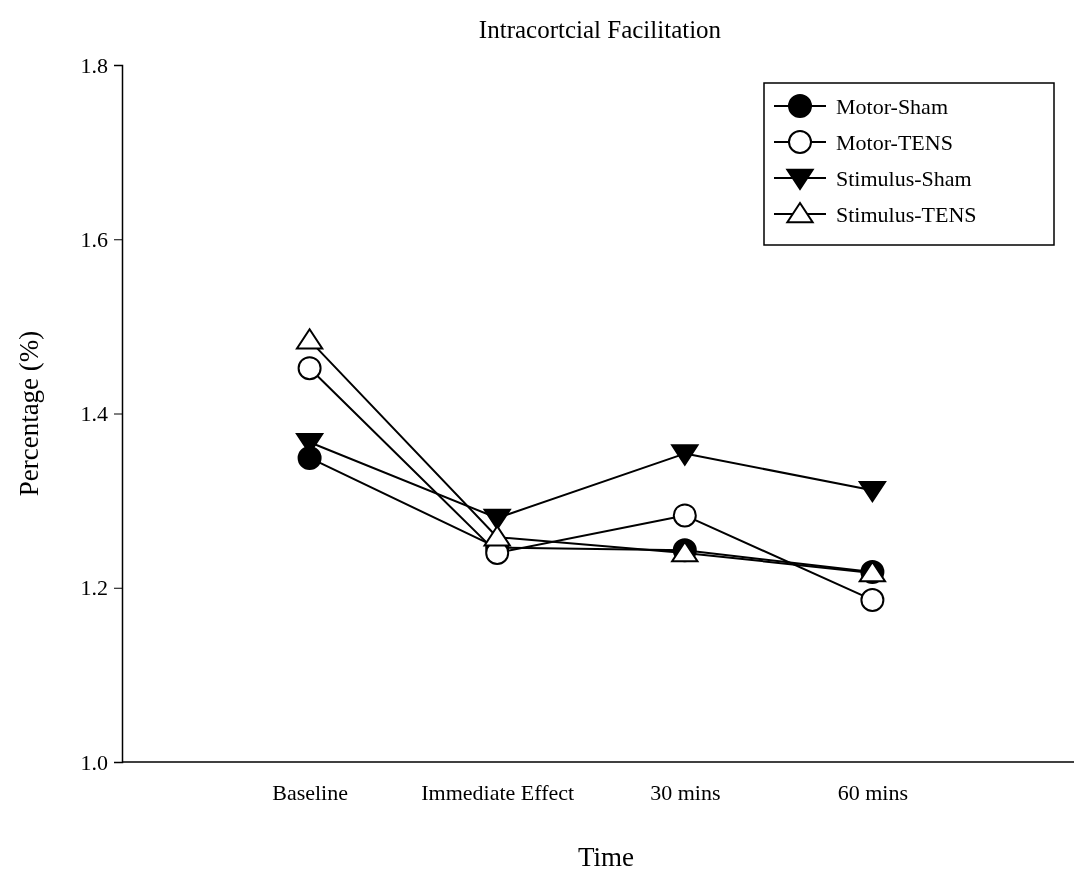 The image size is (1076, 873). Describe the element at coordinates (600, 29) in the screenshot. I see `chart-title: Intracortcial Facilitation` at that location.